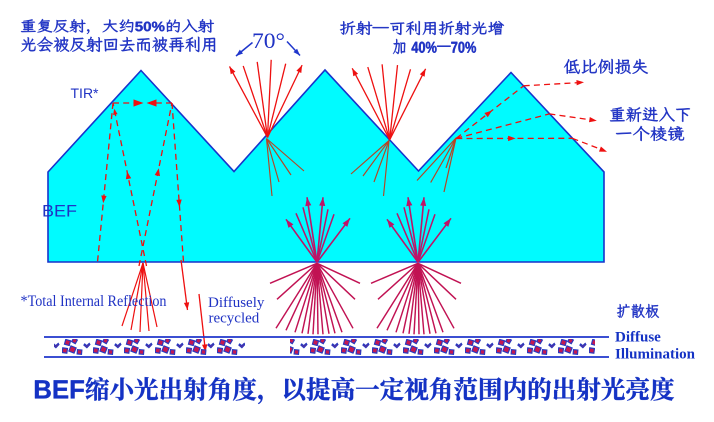 This screenshot has width=714, height=422. What do you see at coordinates (268, 40) in the screenshot?
I see `svg-text: 70°` at bounding box center [268, 40].